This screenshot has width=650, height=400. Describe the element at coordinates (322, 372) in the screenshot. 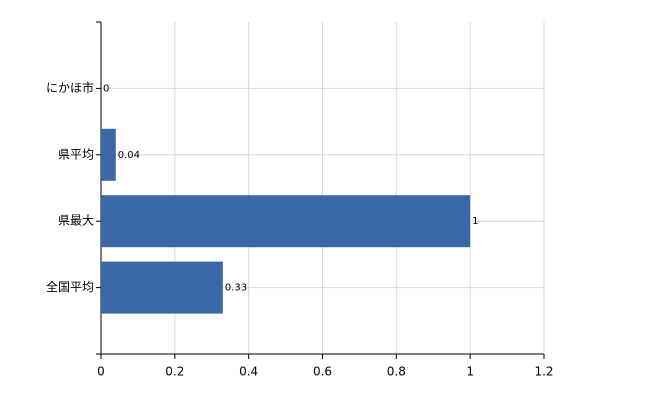

I see `x-tick-label: 0.6` at that location.